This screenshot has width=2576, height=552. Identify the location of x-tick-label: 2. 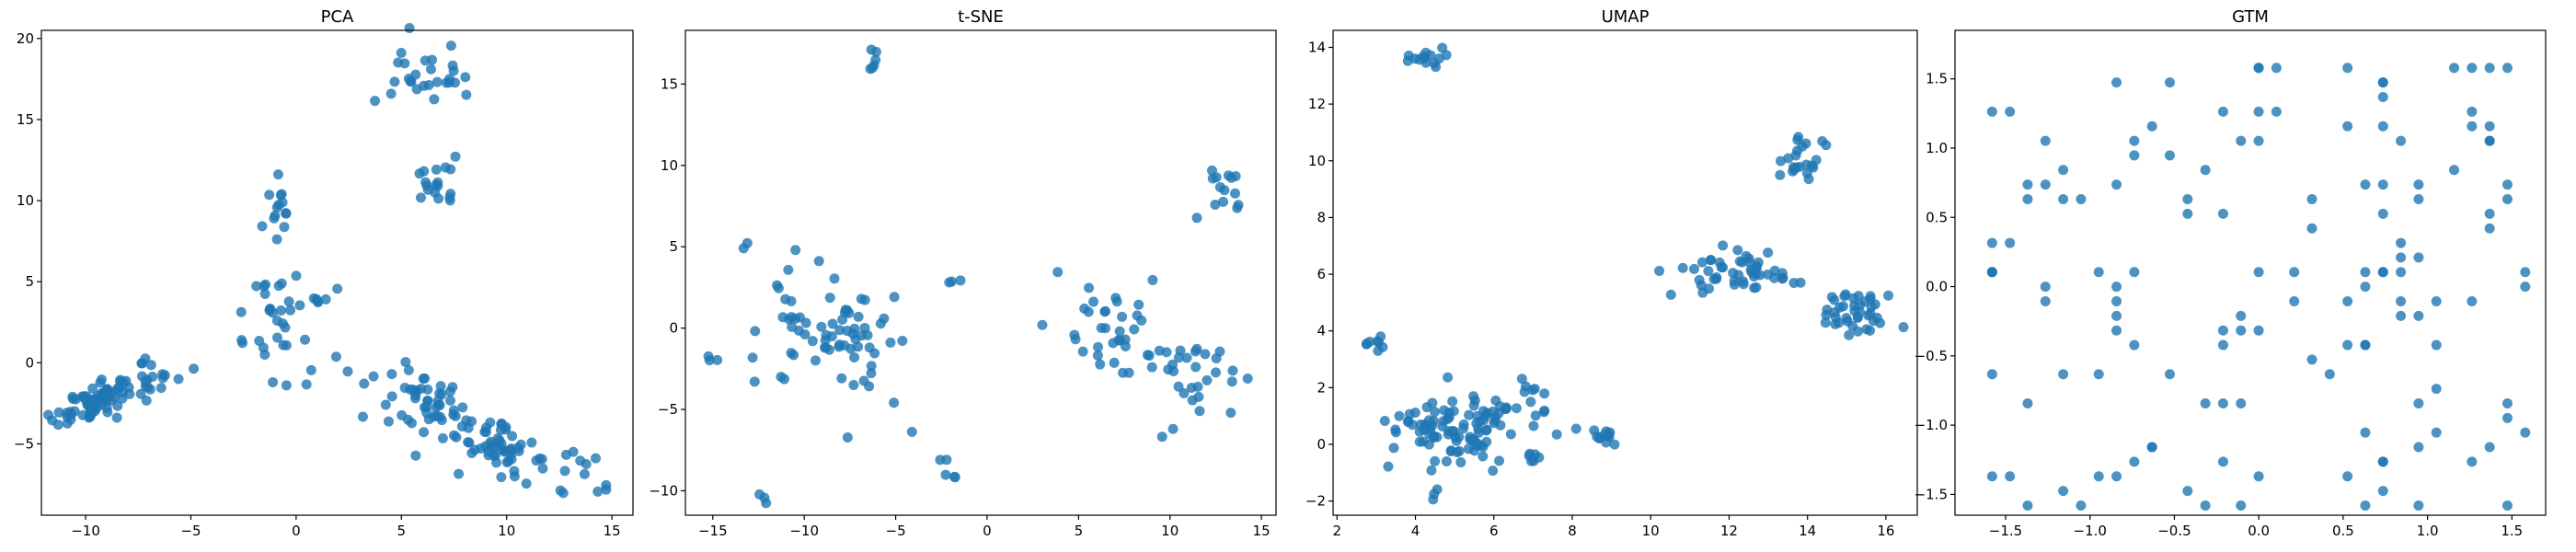
(1336, 531).